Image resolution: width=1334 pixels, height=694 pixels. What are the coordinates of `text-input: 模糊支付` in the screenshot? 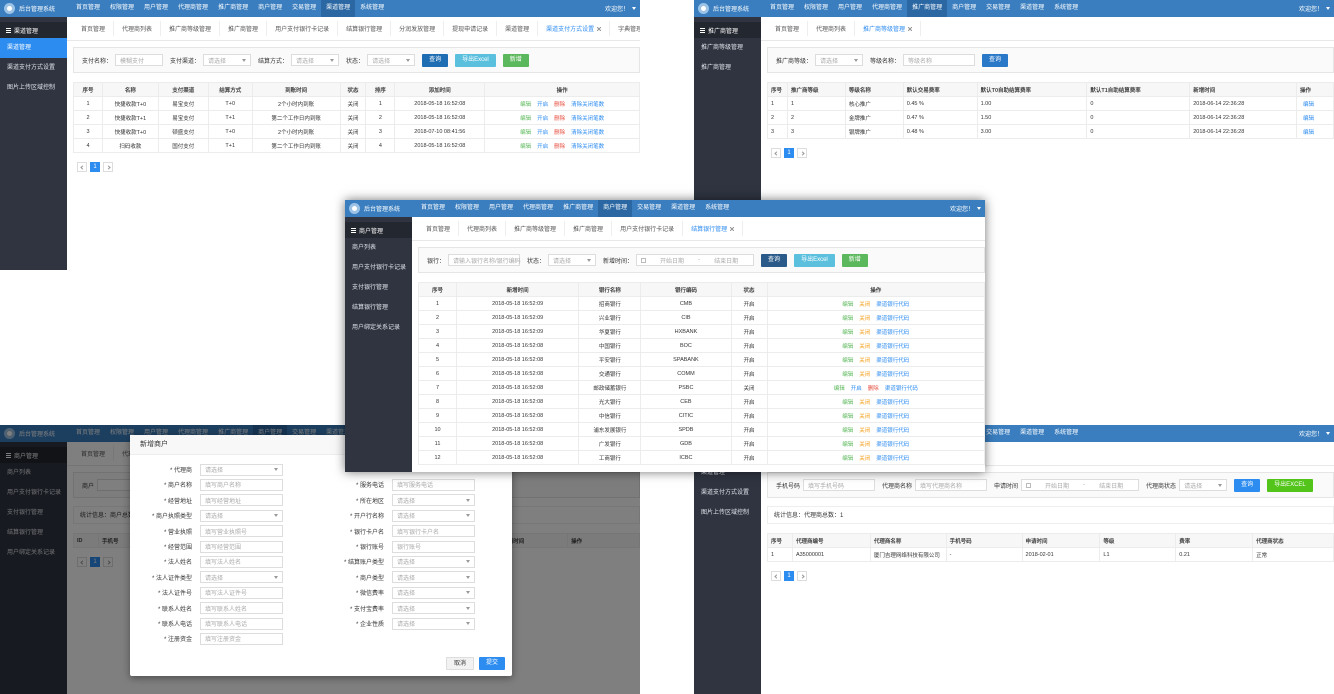 It's located at (139, 60).